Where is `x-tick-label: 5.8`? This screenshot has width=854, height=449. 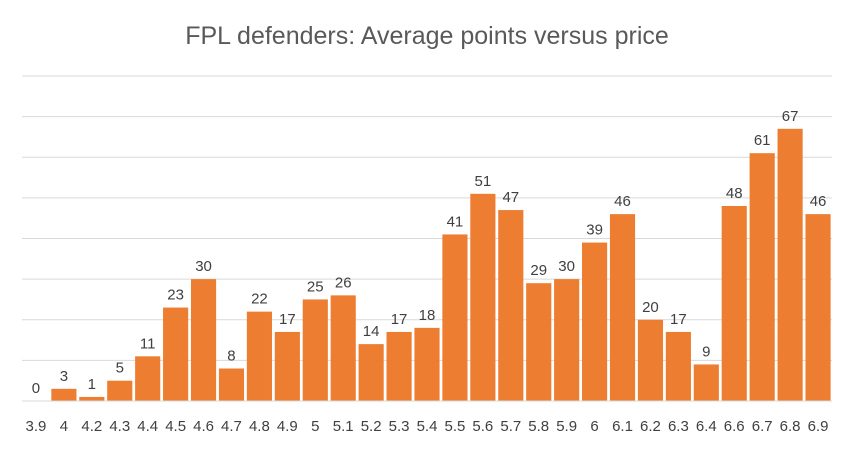 x-tick-label: 5.8 is located at coordinates (538, 426).